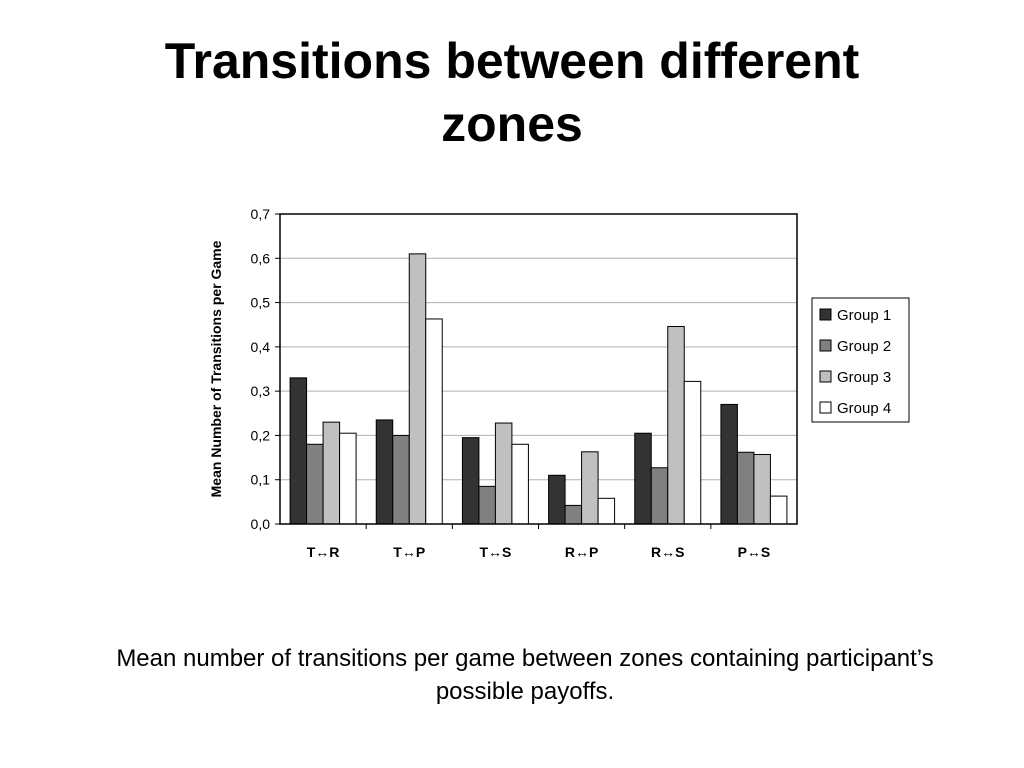 This screenshot has width=1024, height=768. What do you see at coordinates (261, 480) in the screenshot?
I see `y-tick-label: 0,1` at bounding box center [261, 480].